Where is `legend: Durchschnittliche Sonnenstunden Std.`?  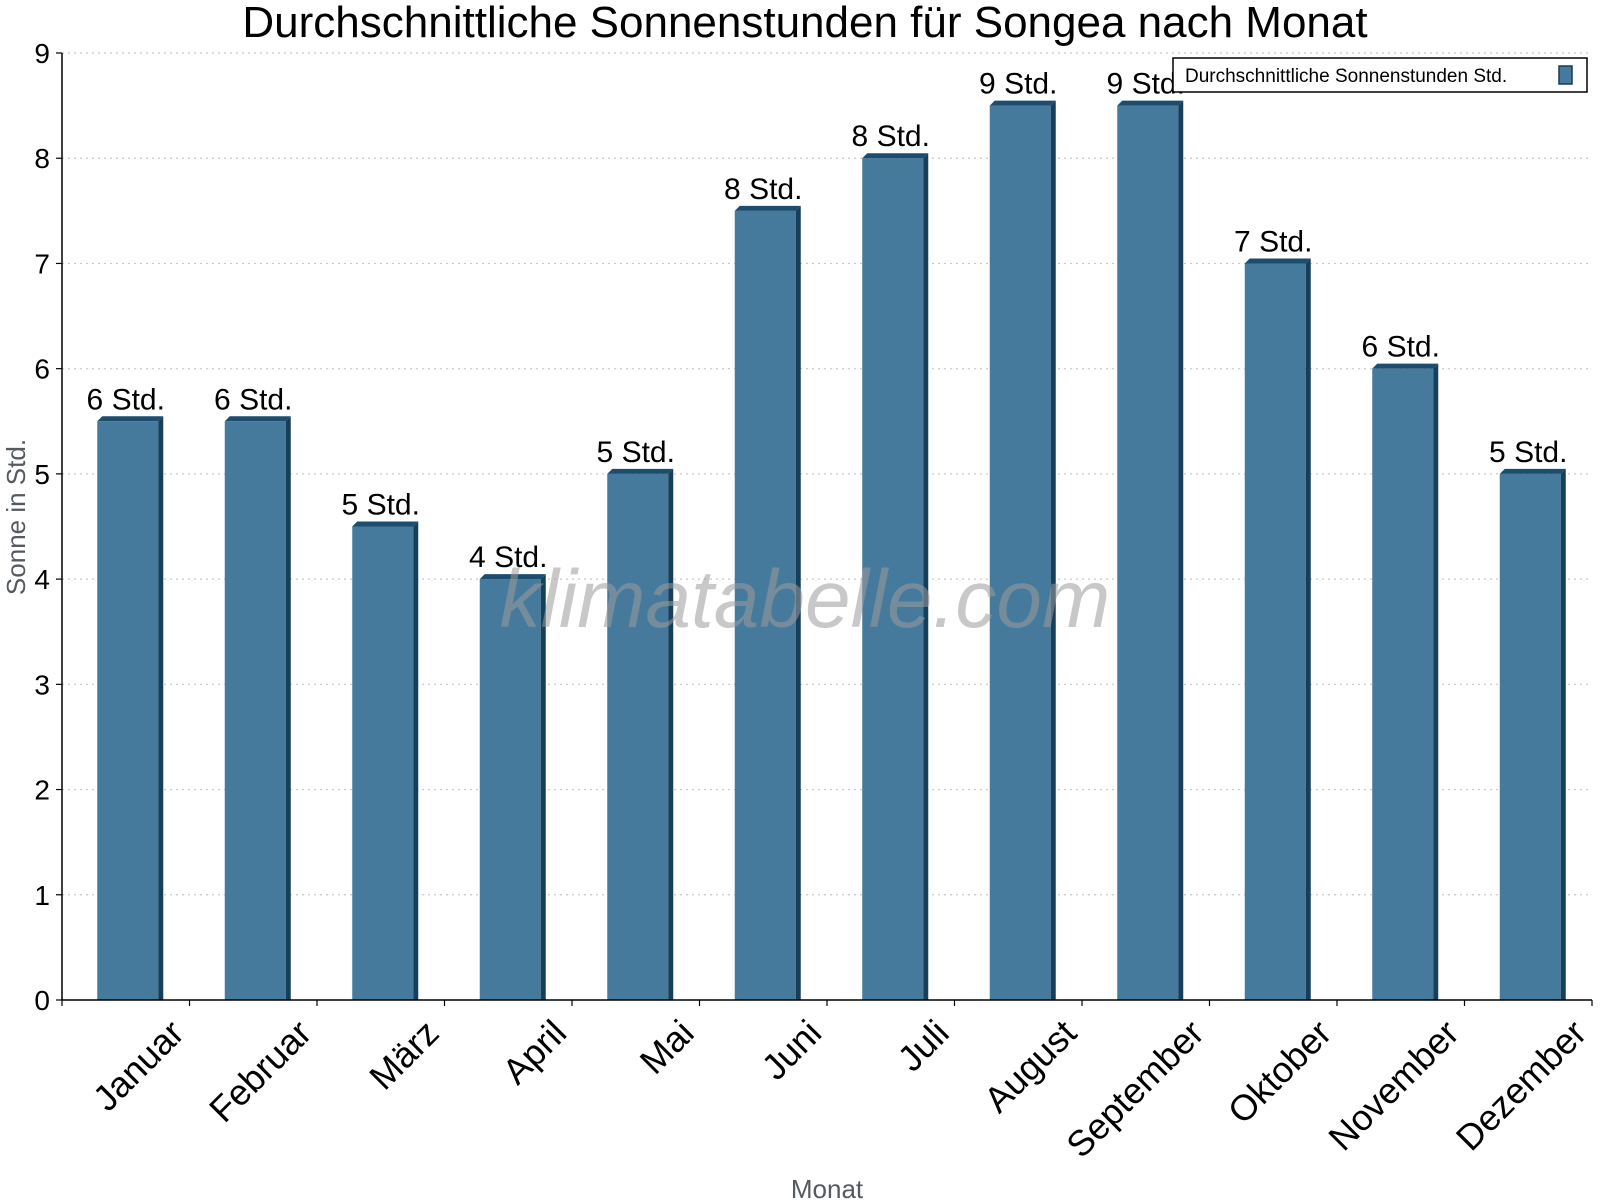 legend: Durchschnittliche Sonnenstunden Std. is located at coordinates (1380, 75).